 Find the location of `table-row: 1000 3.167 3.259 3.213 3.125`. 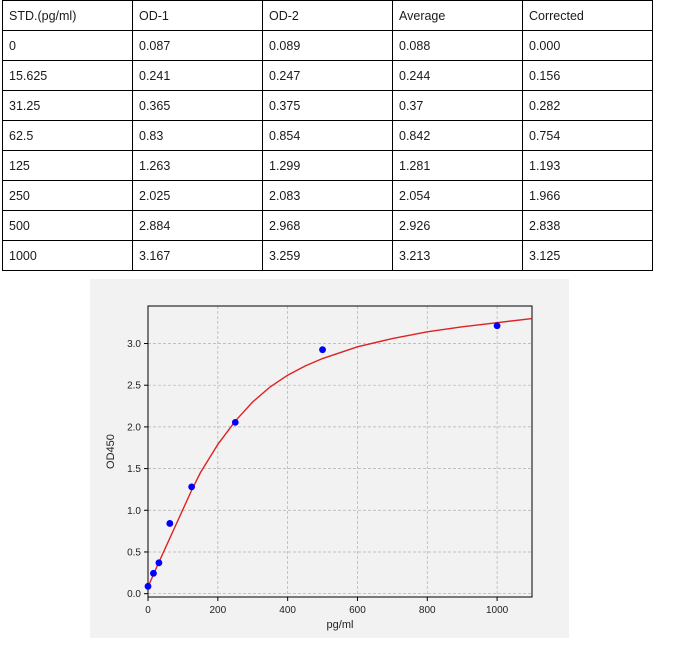

table-row: 1000 3.167 3.259 3.213 3.125 is located at coordinates (327, 255).